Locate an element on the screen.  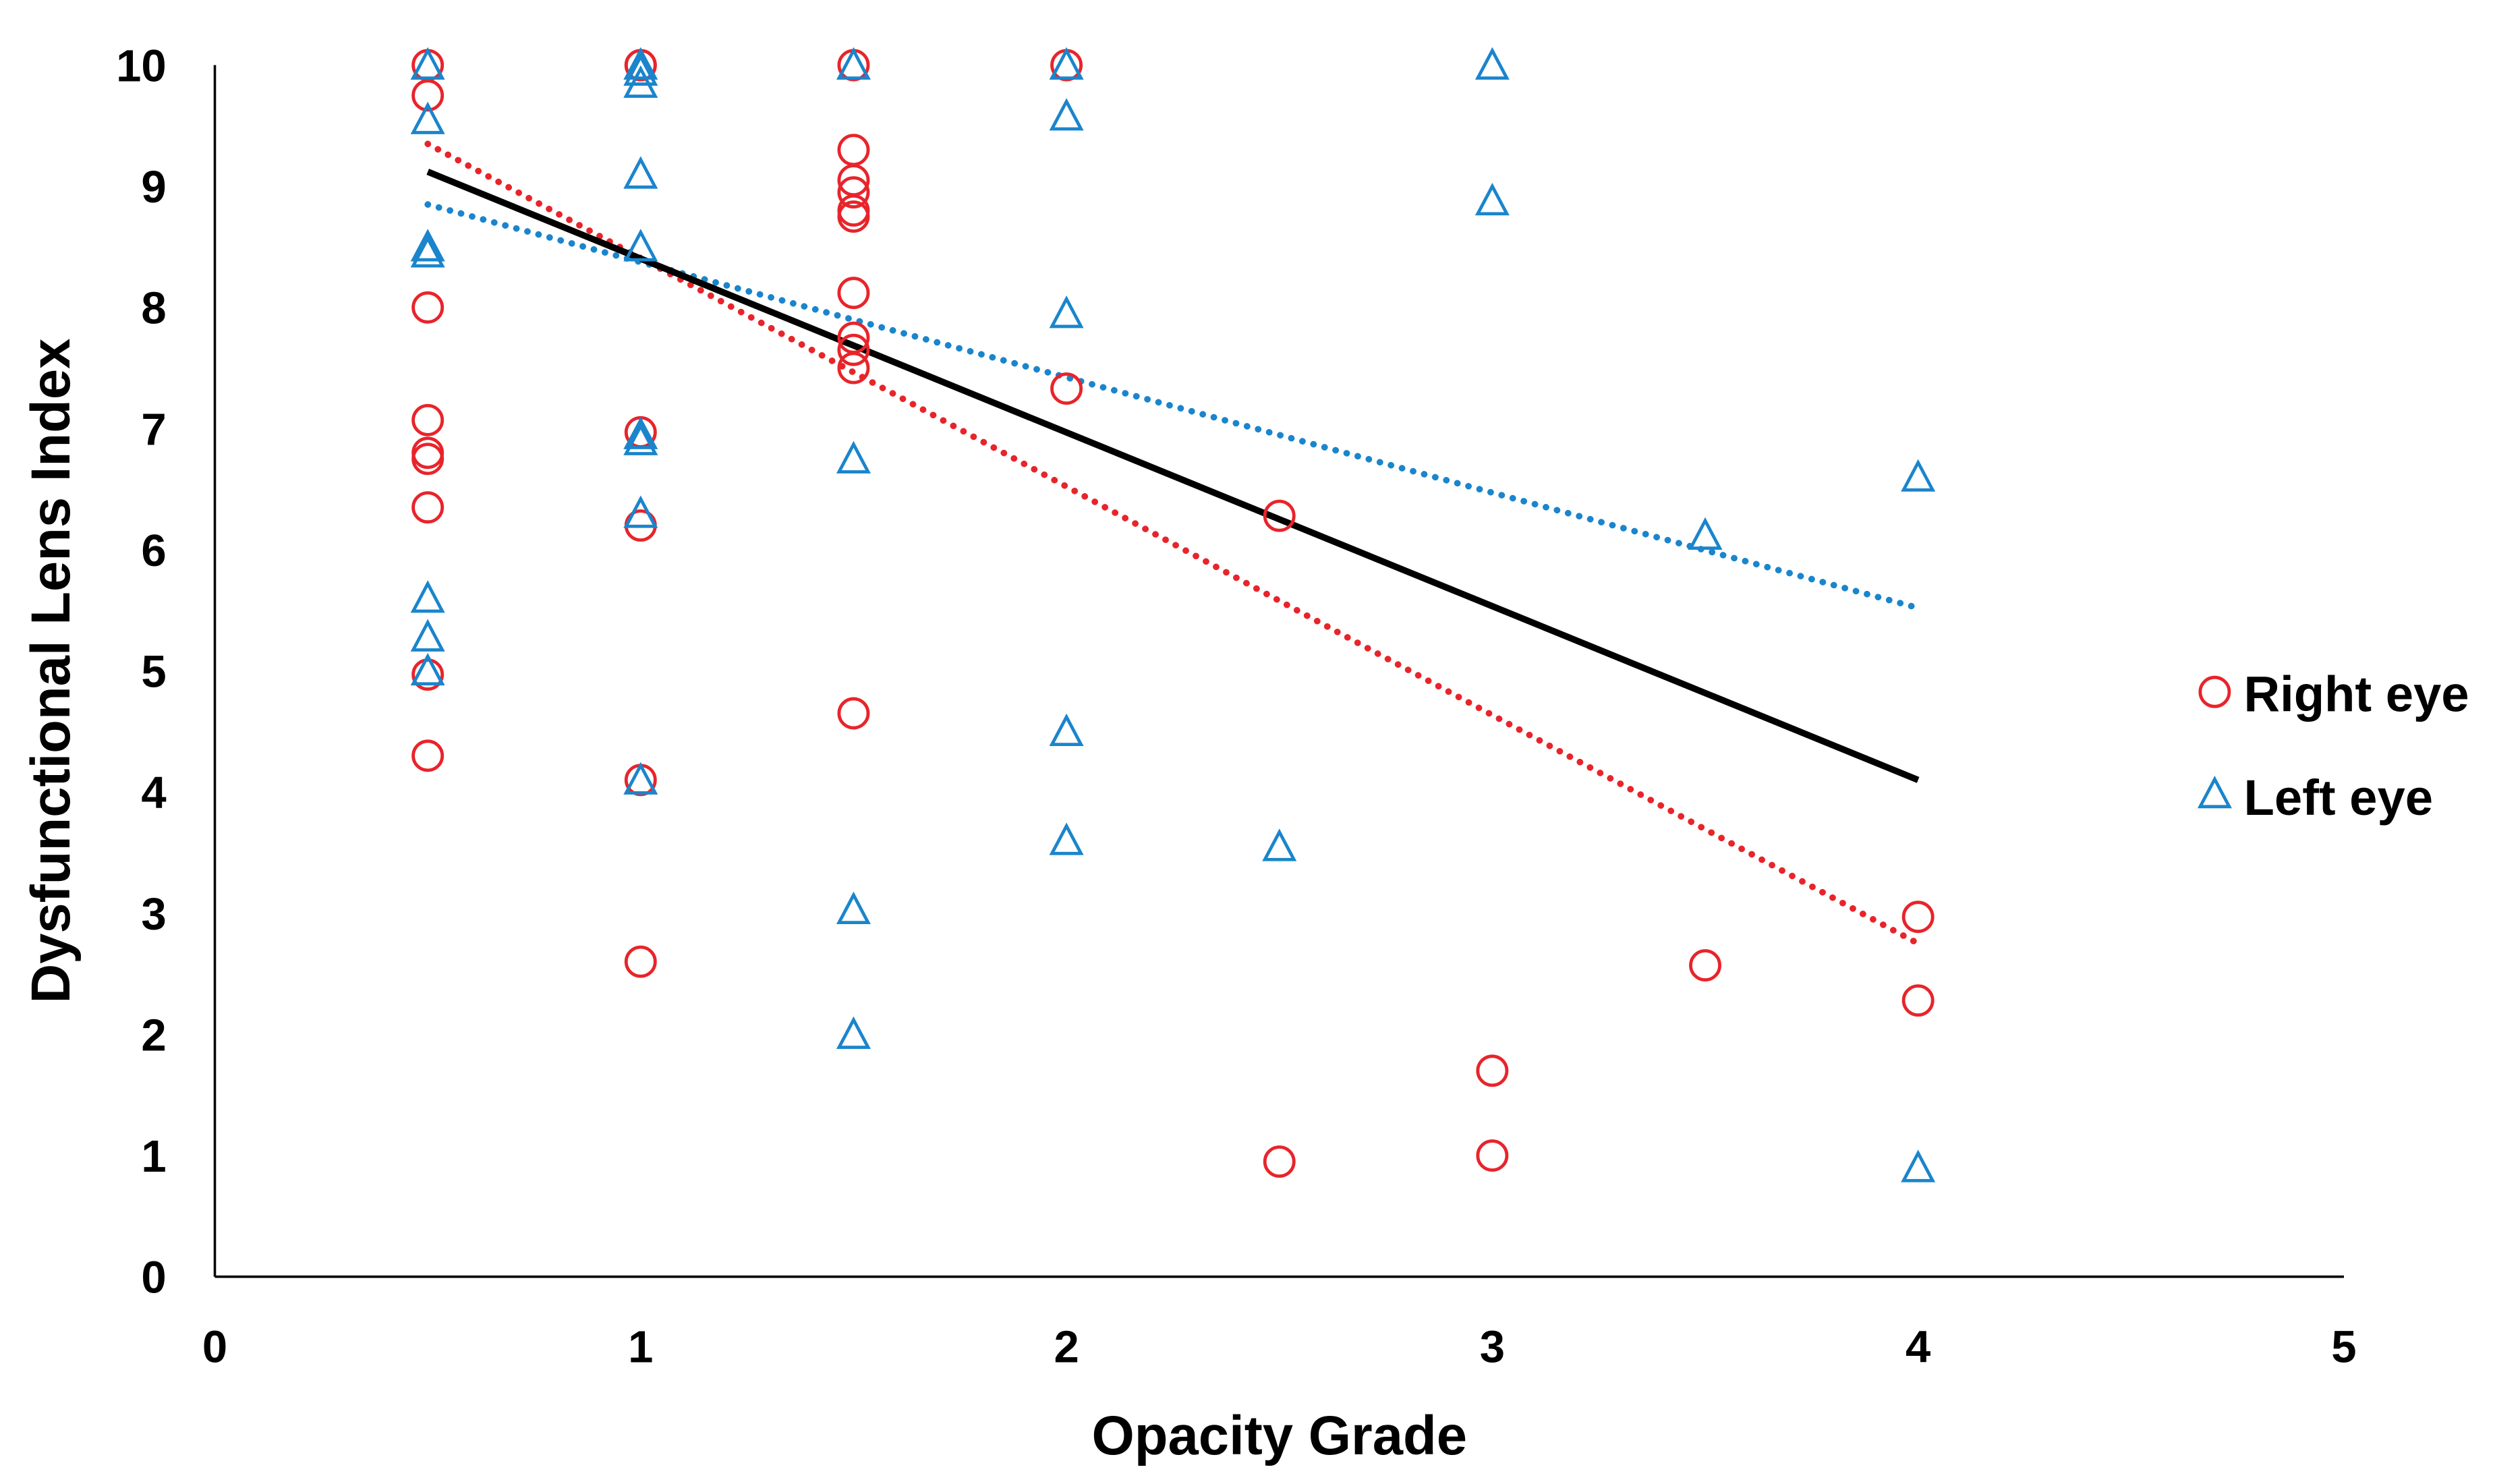
x-tick-labels: 0 1 2 3 4 5 is located at coordinates (1279, 1348).